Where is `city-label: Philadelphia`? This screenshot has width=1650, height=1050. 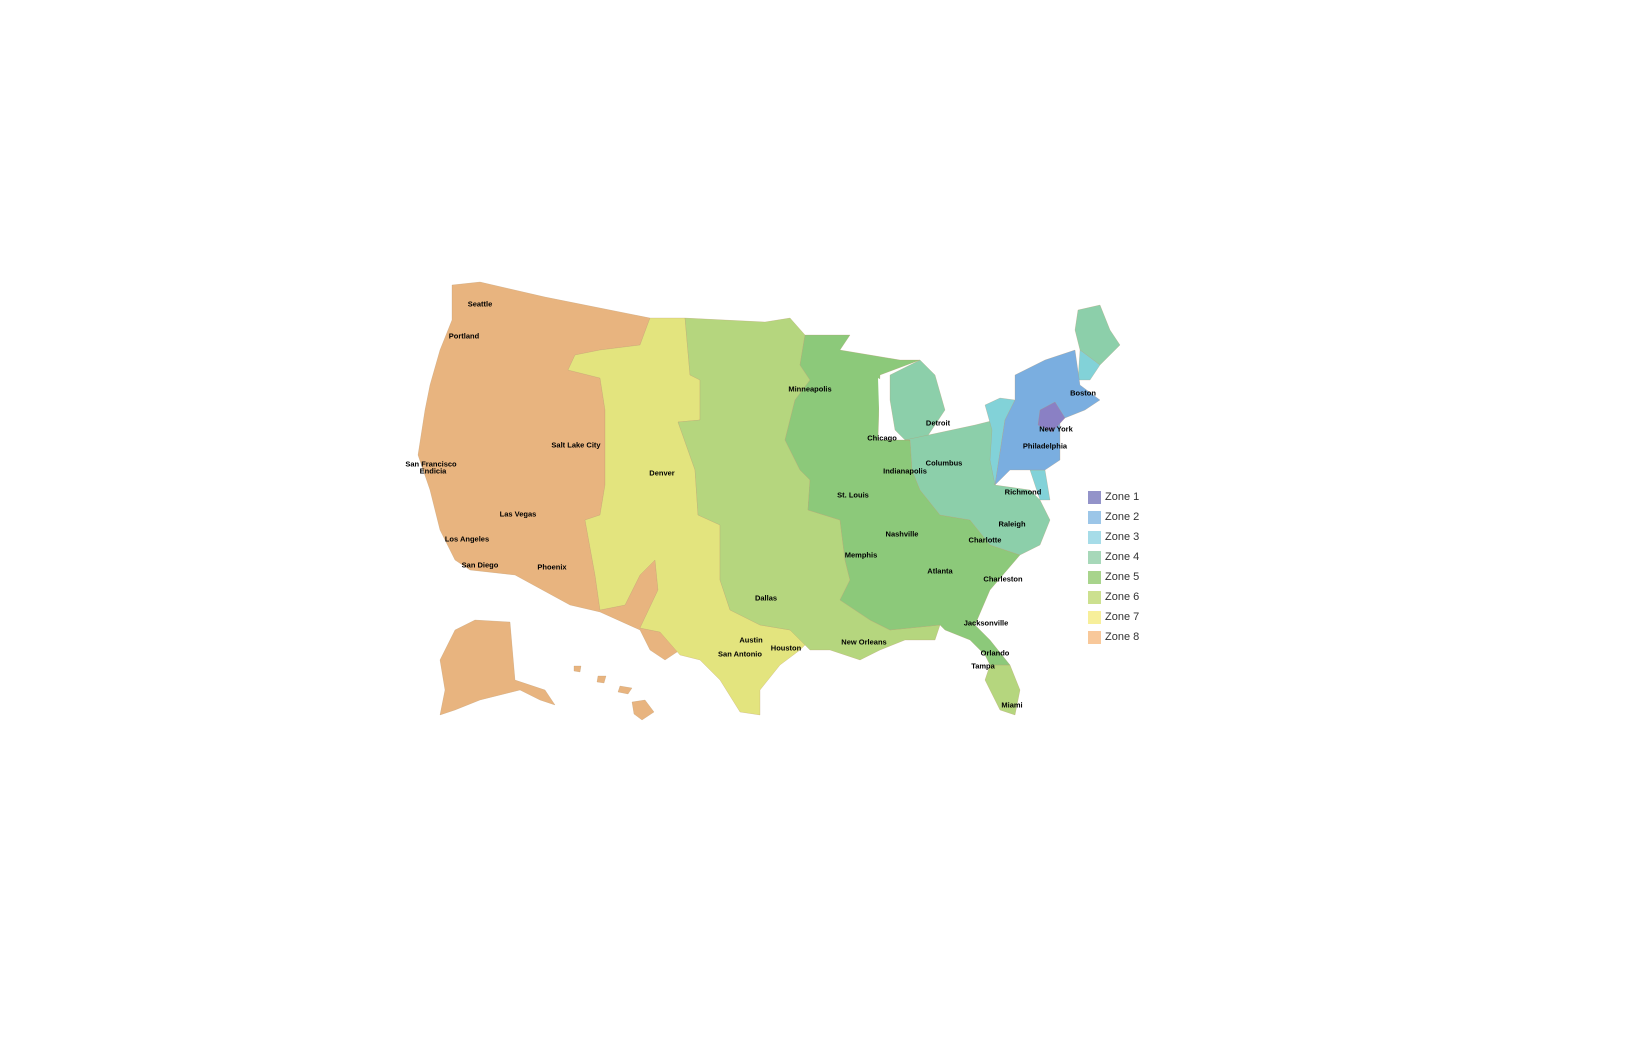 city-label: Philadelphia is located at coordinates (1045, 446).